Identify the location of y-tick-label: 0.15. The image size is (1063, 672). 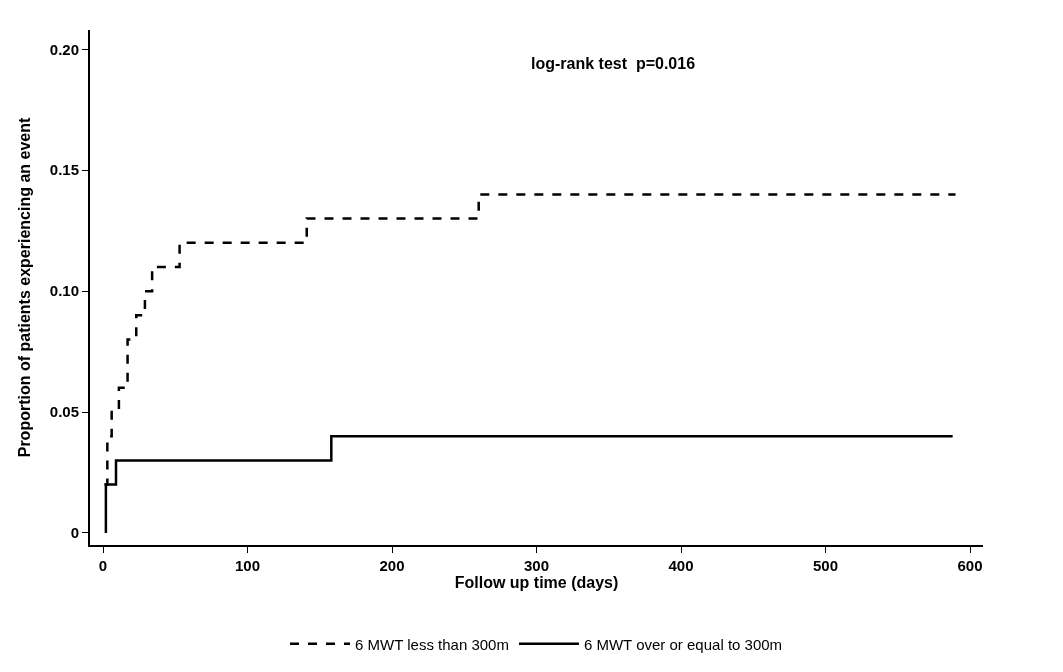
(64, 170).